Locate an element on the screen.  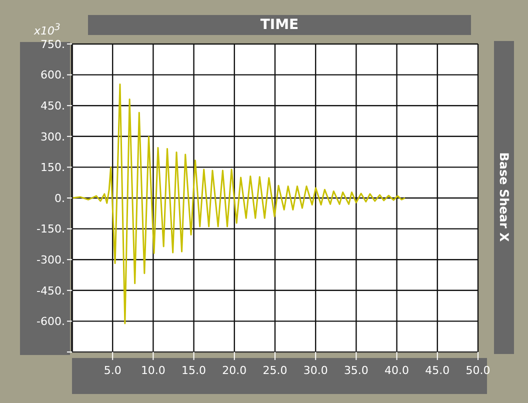
text: x10$^{3}$ is located at coordinates (47, 30).